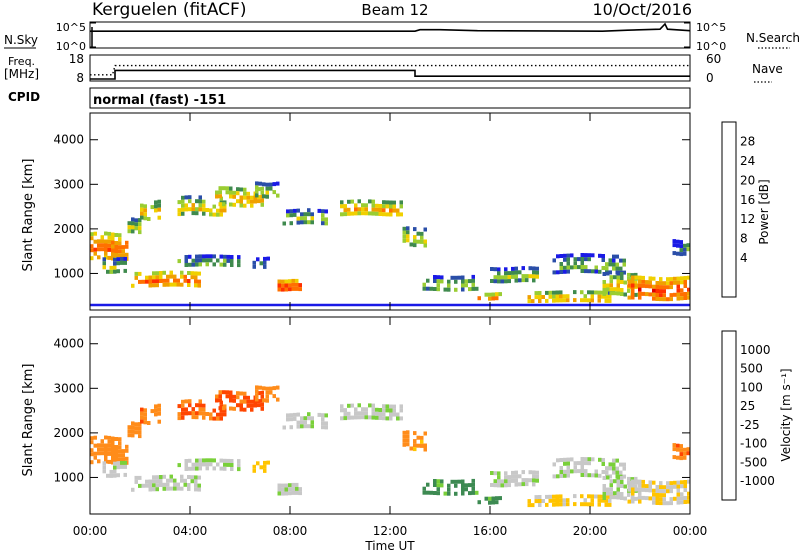 This screenshot has height=554, width=800. I want to click on noise-right-label: N.Search, so click(773, 38).